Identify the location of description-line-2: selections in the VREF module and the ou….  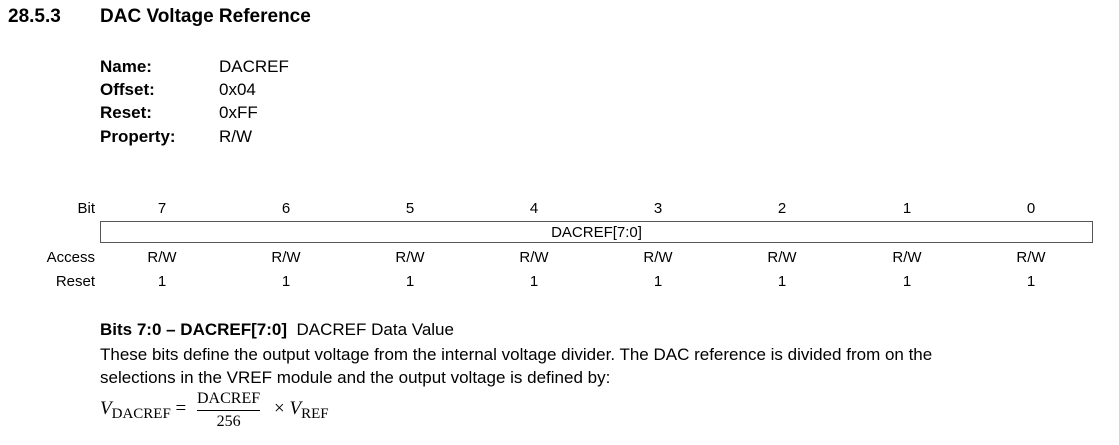
(355, 377).